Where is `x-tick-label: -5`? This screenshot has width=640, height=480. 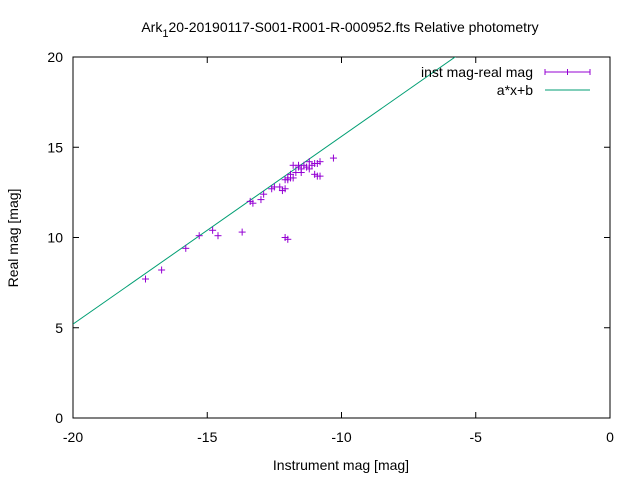 x-tick-label: -5 is located at coordinates (476, 437).